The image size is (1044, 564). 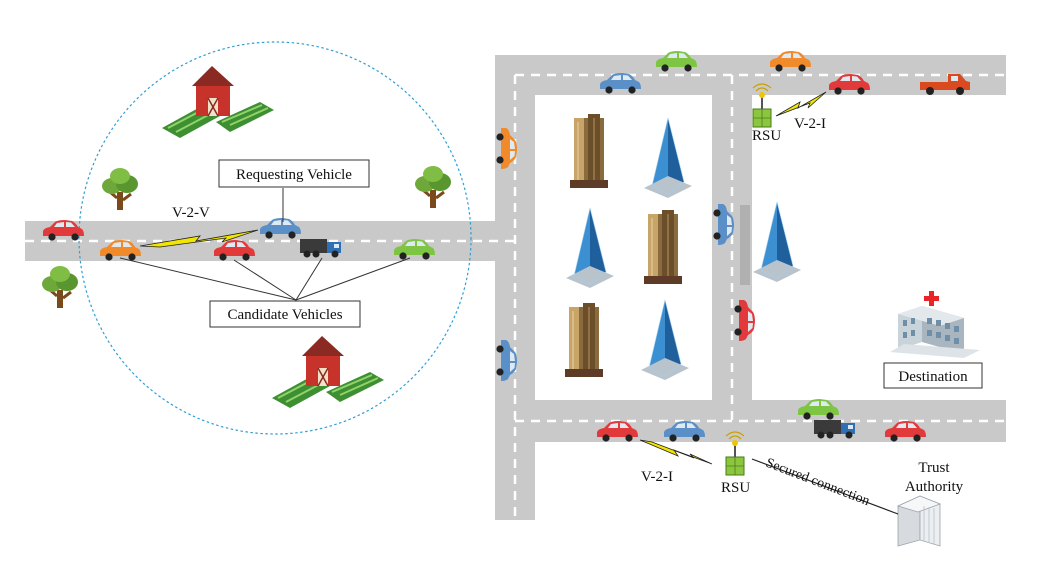 I want to click on destination-text: Destination, so click(x=933, y=377).